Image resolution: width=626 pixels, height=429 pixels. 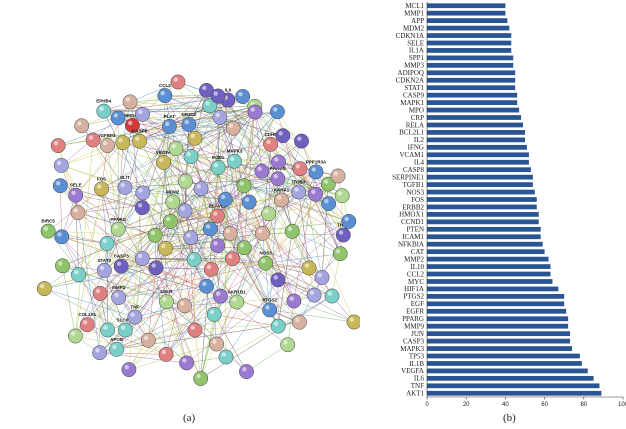 I want to click on network-node-label: PPP1R3A, so click(x=316, y=161).